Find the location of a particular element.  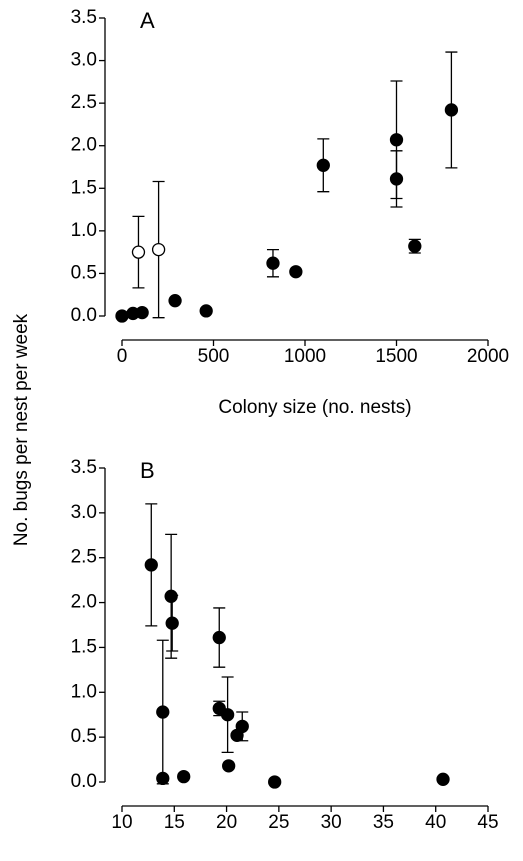

x-tick-label: 2000 is located at coordinates (488, 356).